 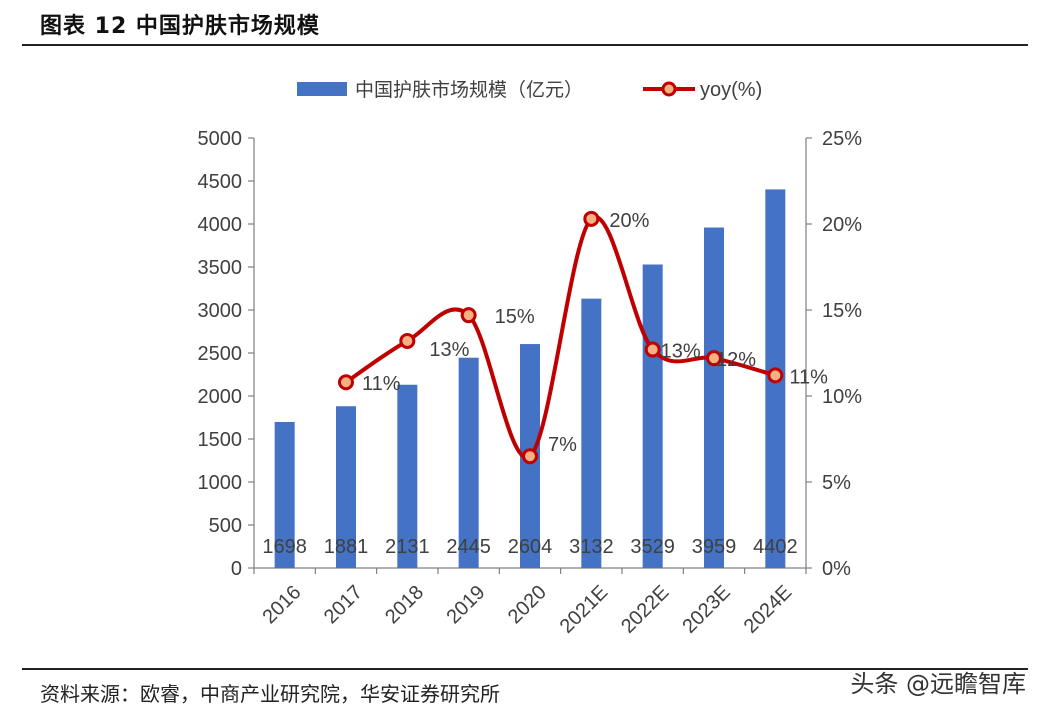 I want to click on right-tick-label: 0%, so click(x=836, y=569).